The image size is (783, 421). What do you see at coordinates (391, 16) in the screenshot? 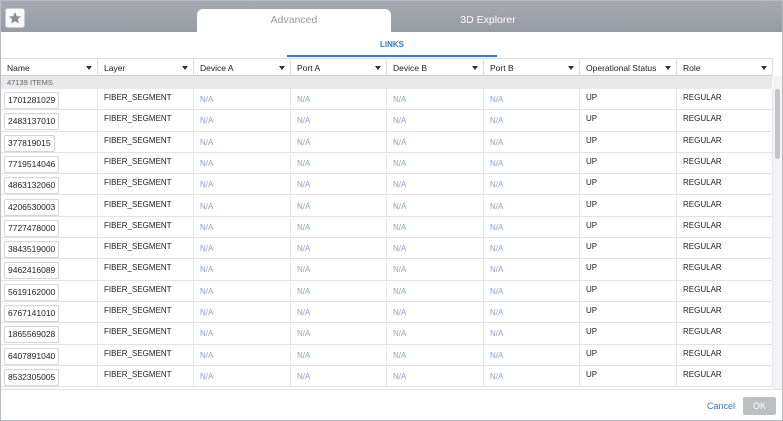
I see `tab-bar` at bounding box center [391, 16].